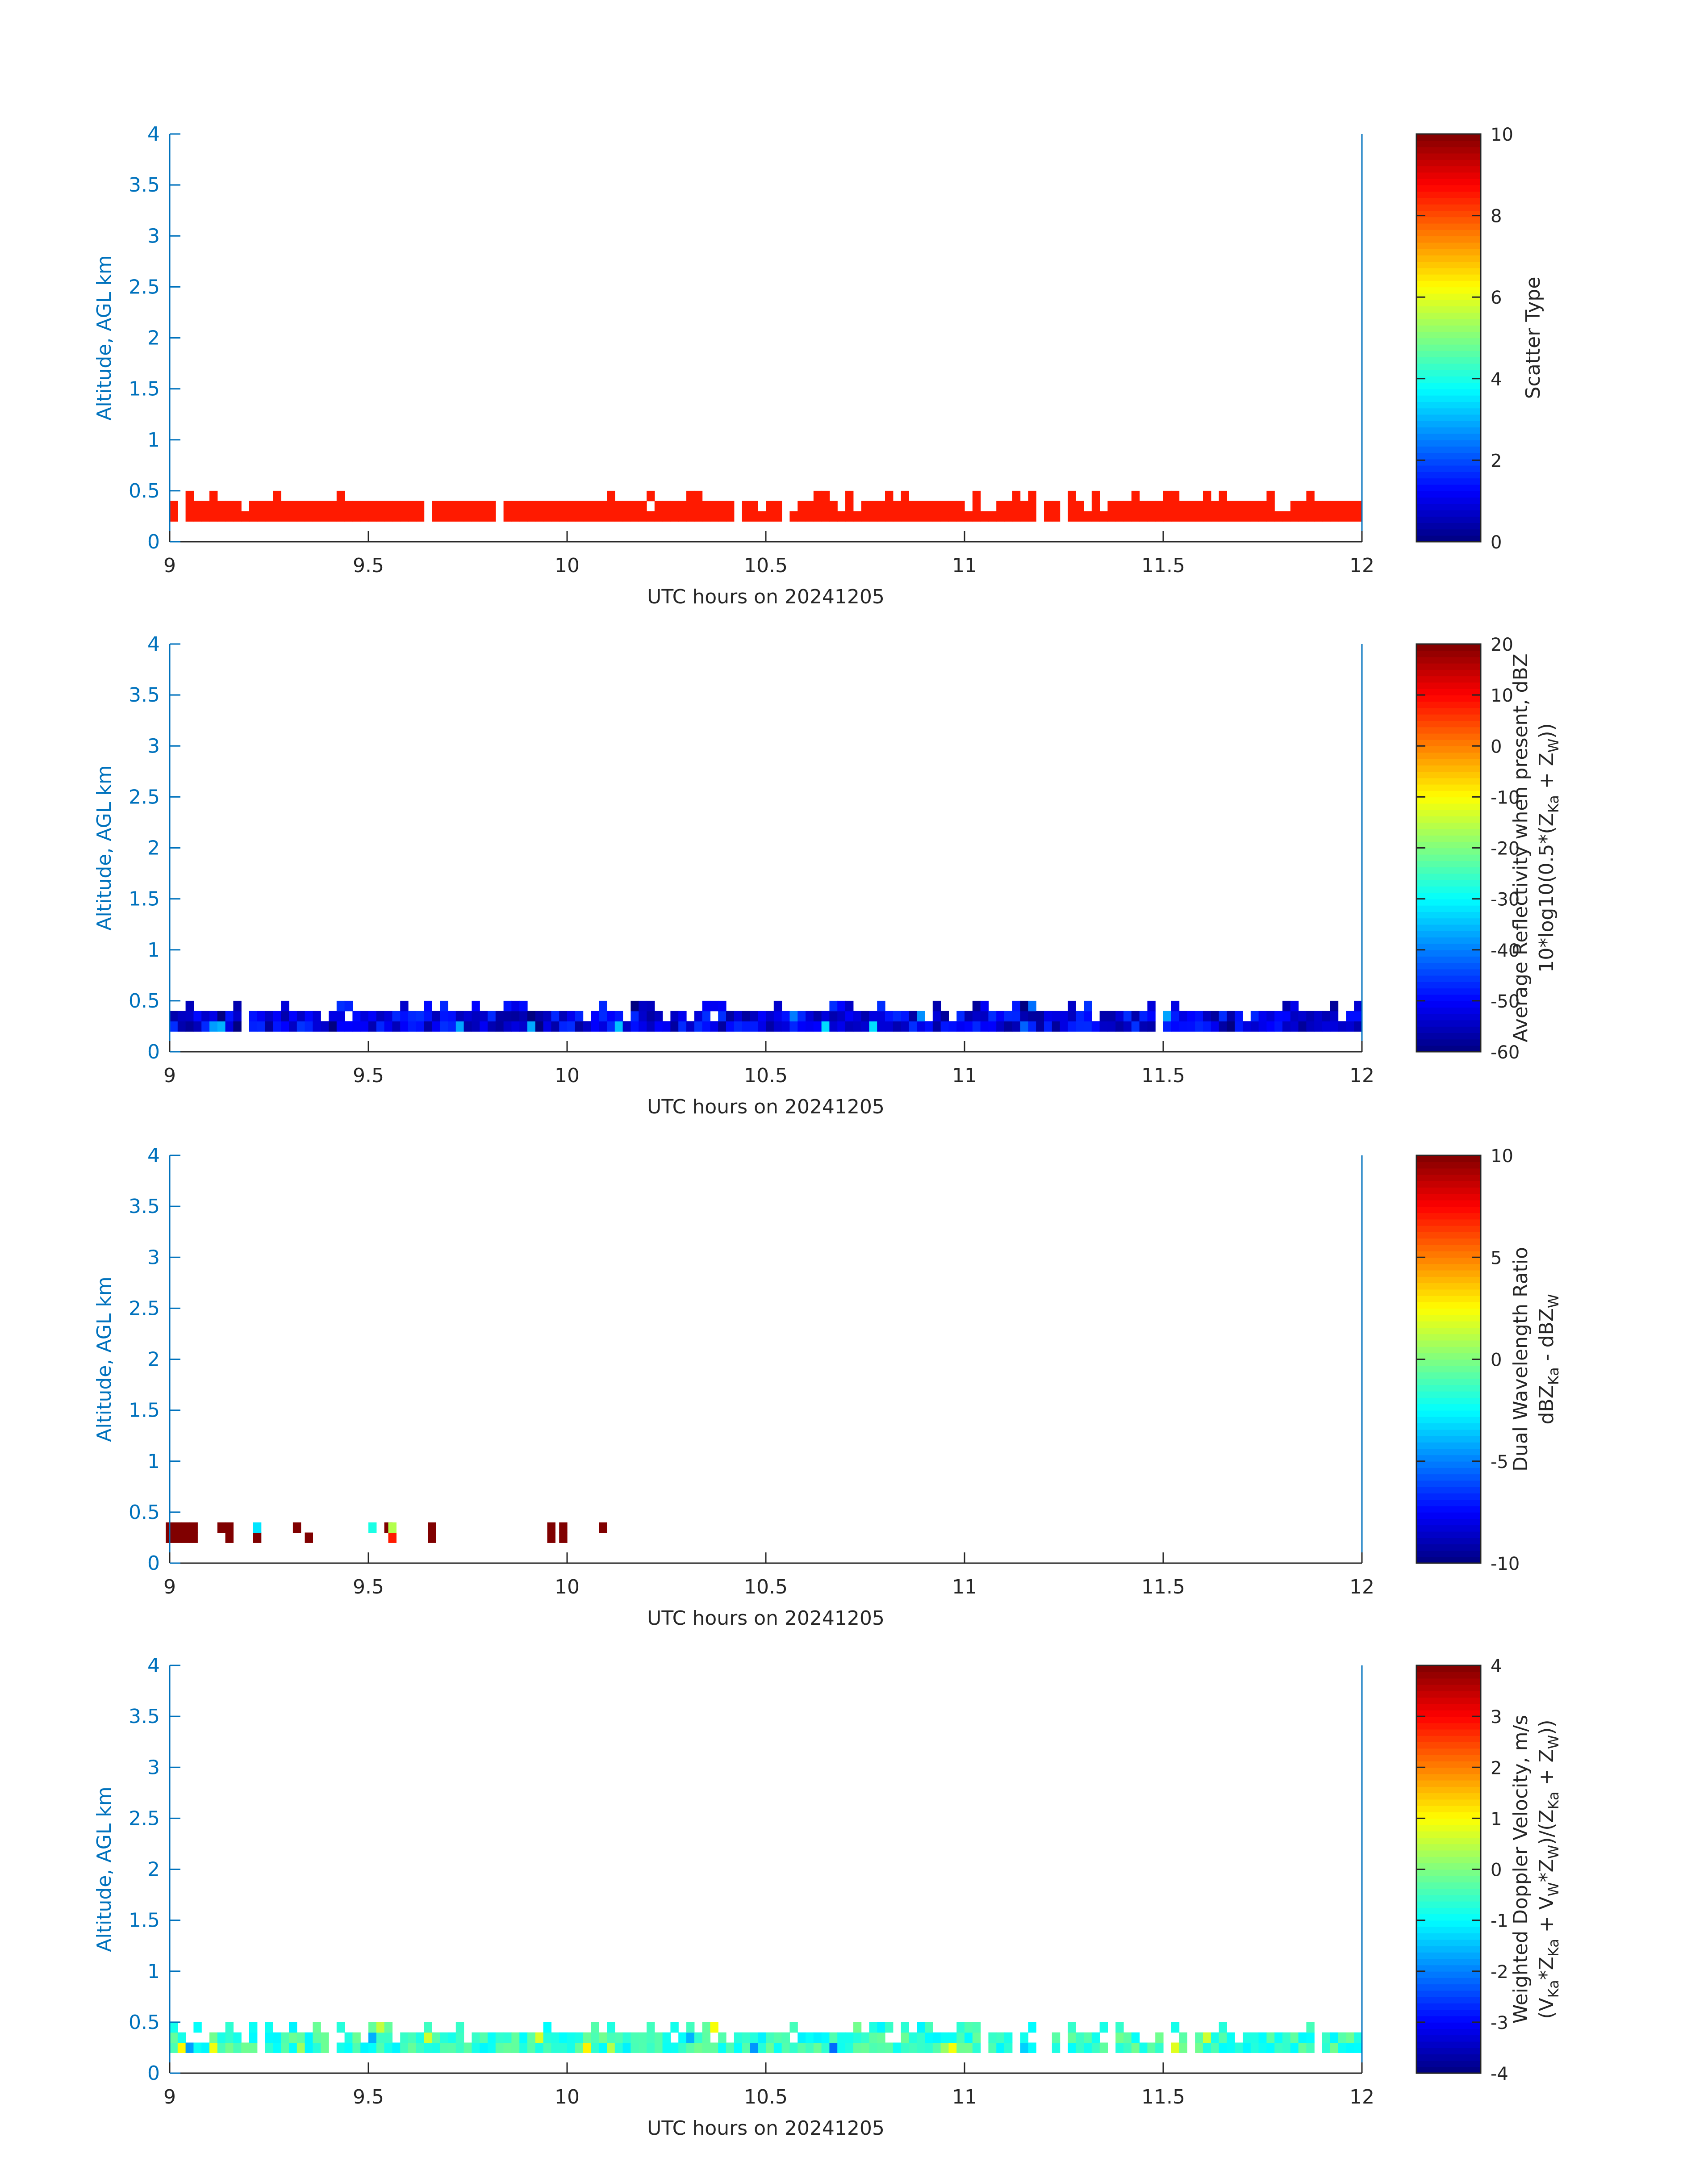 The height and width of the screenshot is (2179, 1708). I want to click on formula-text: )/(Z, so click(1546, 1827).